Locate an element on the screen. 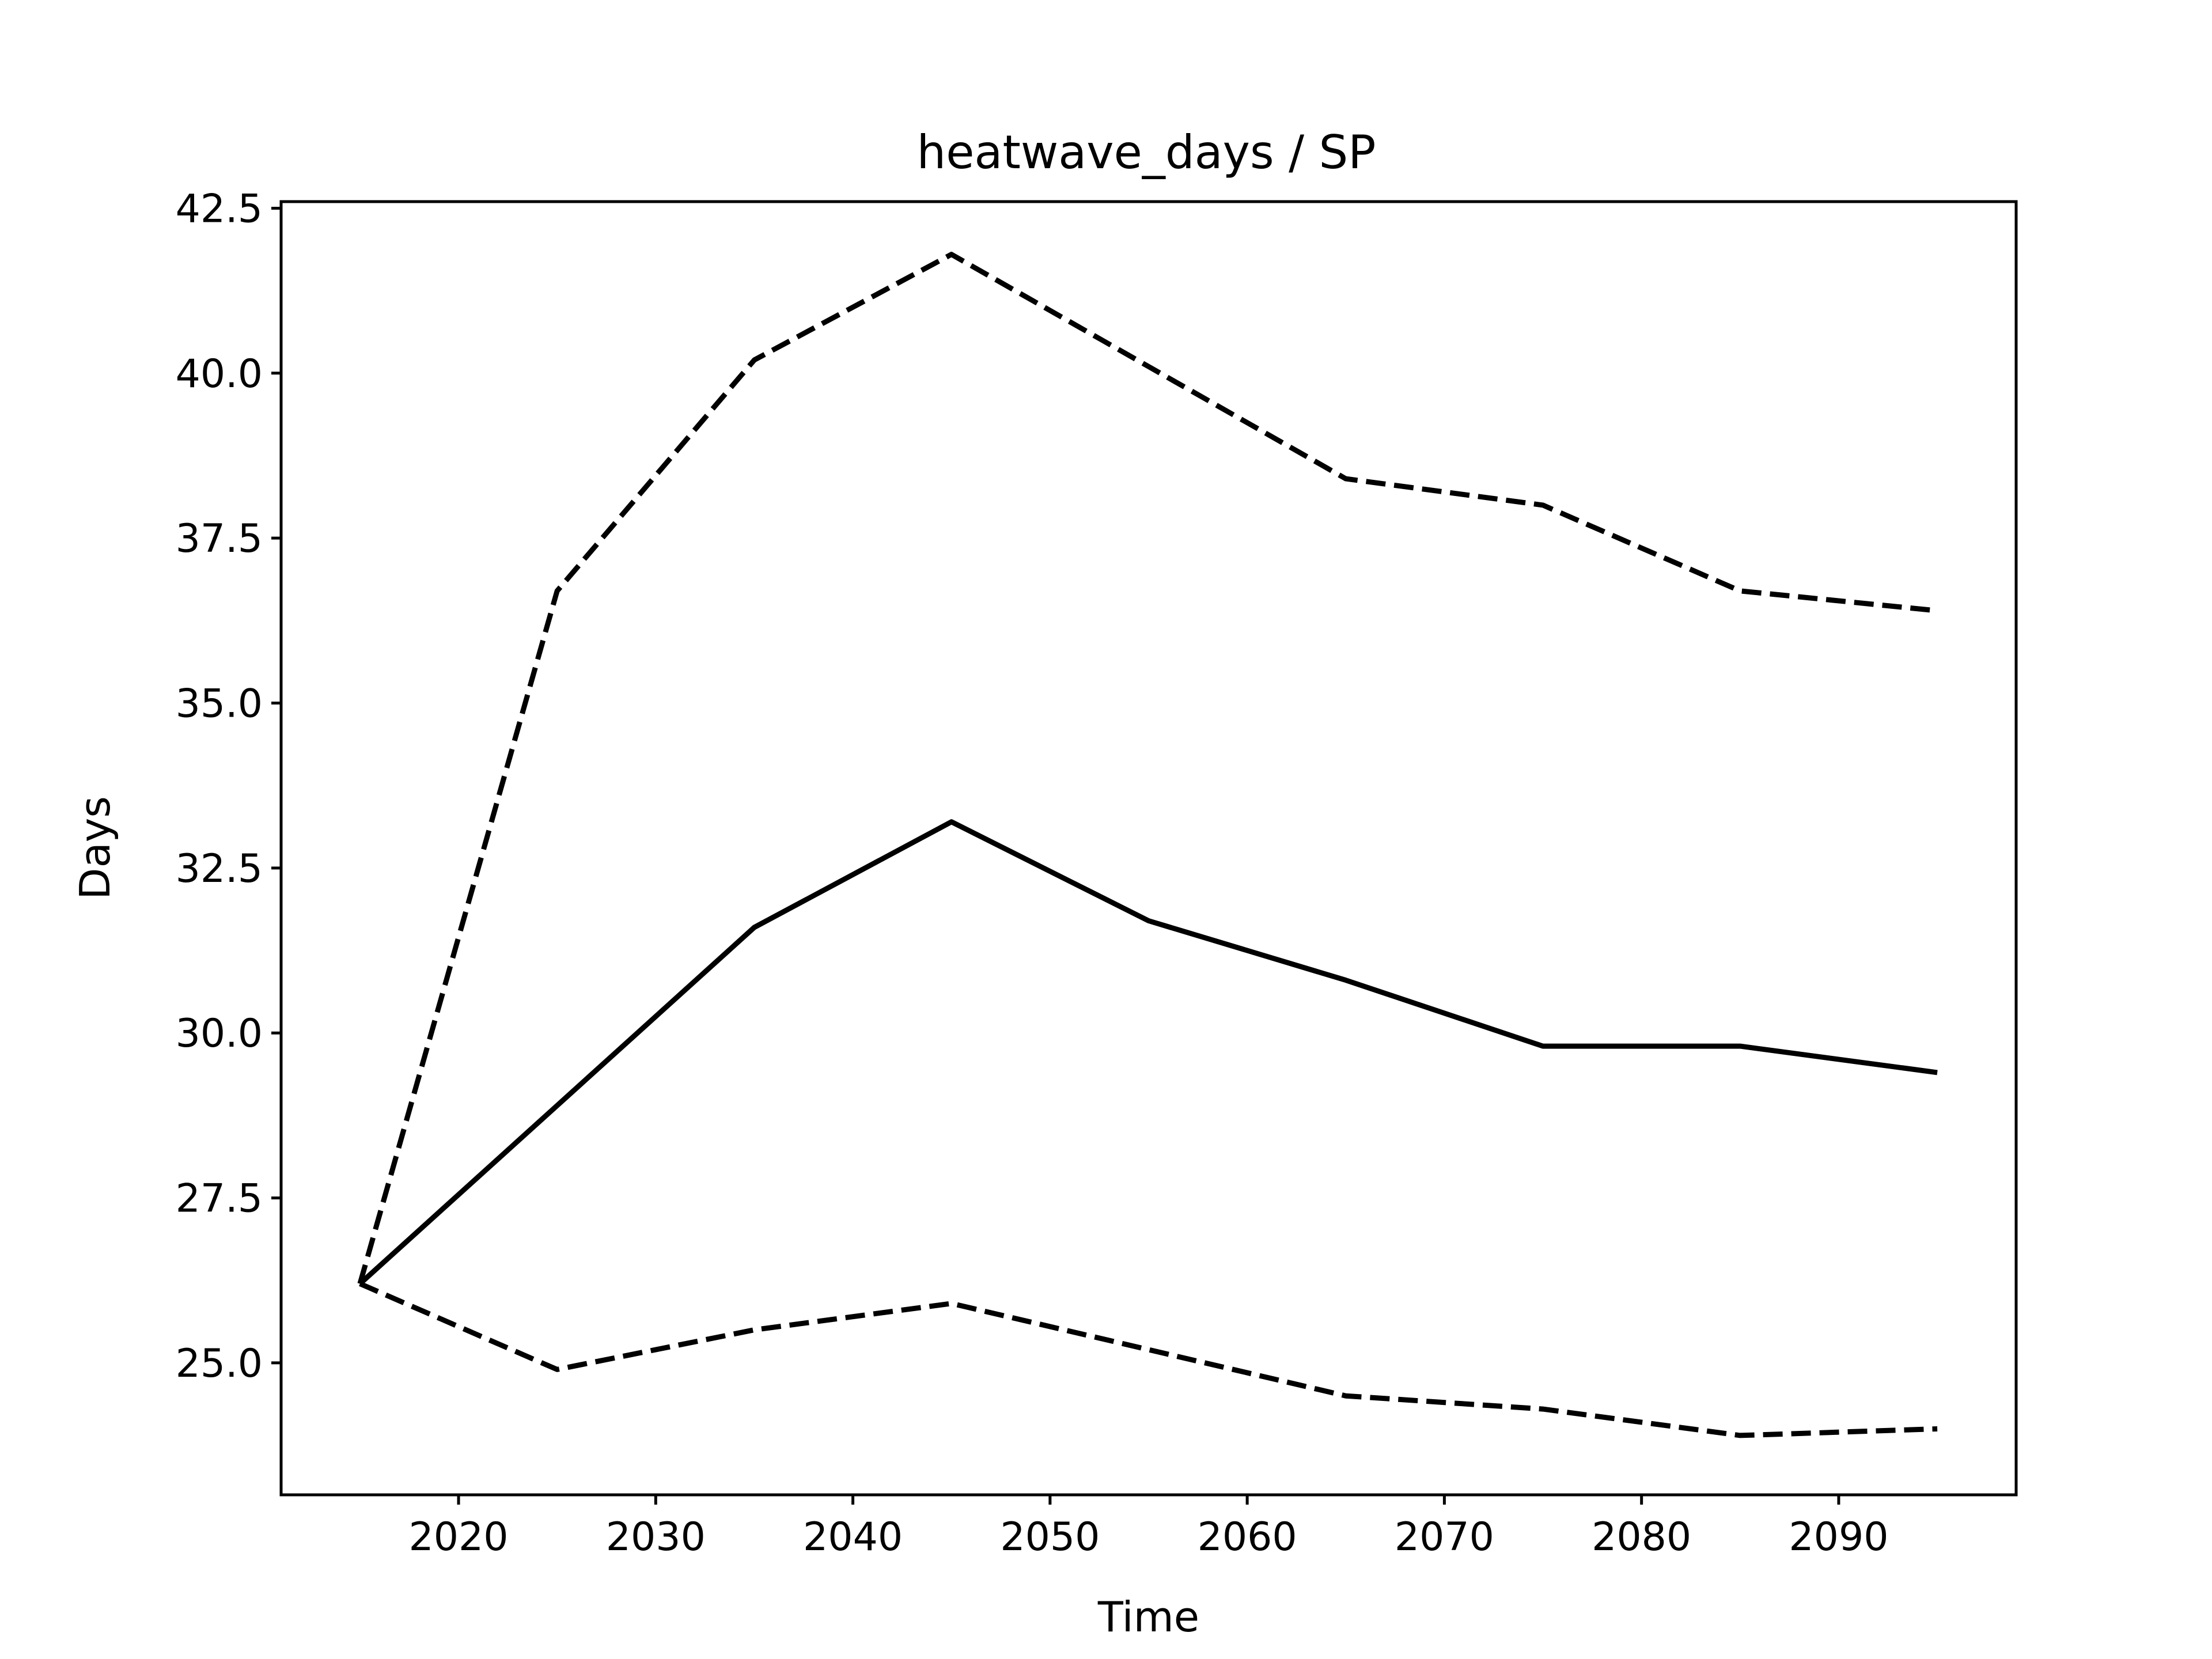 This screenshot has width=2212, height=1659. y-tick-label: 40.0 is located at coordinates (219, 374).